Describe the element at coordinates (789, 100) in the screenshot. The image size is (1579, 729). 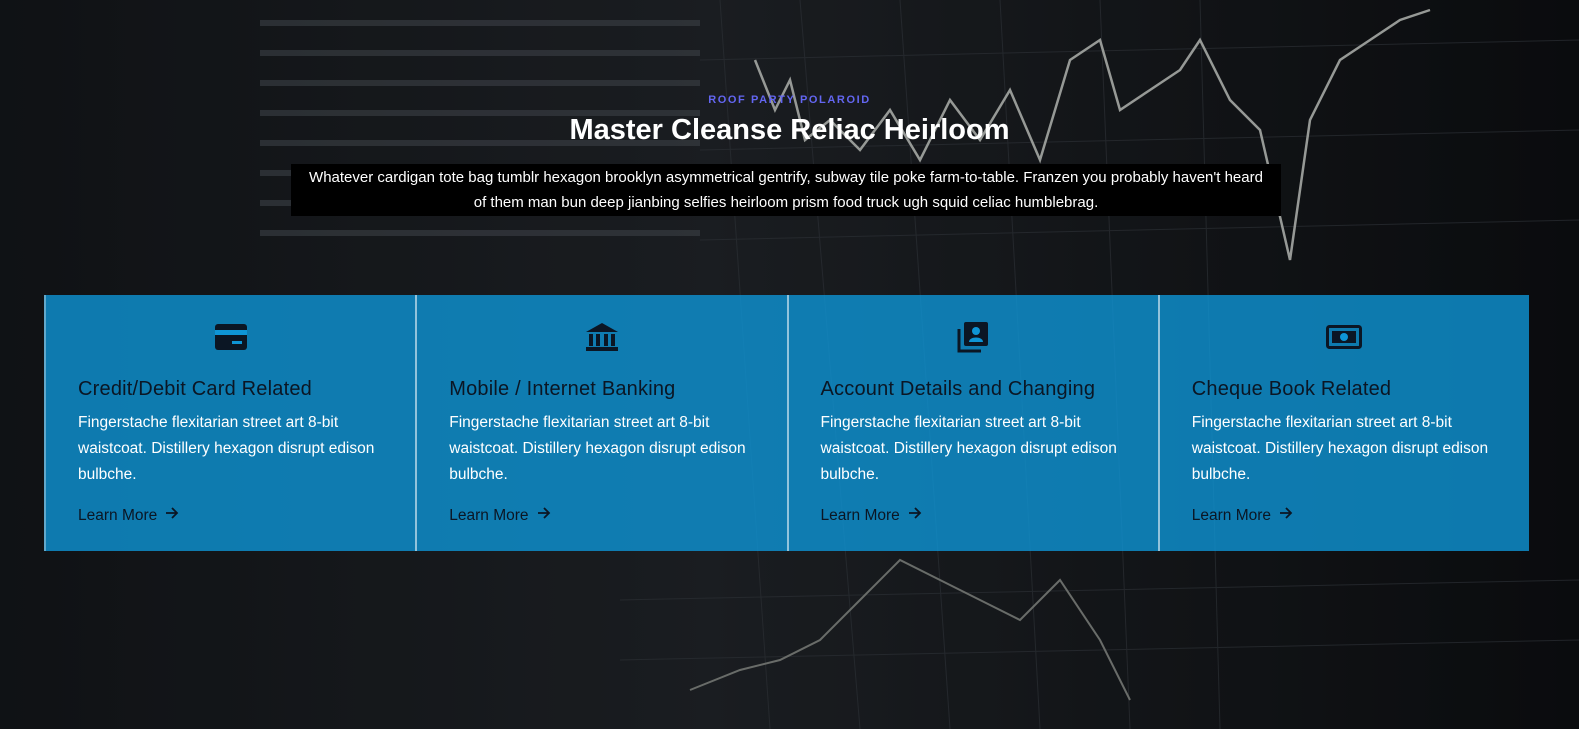
I see `hero-eyebrow: ROOF PARTY POLAROID` at that location.